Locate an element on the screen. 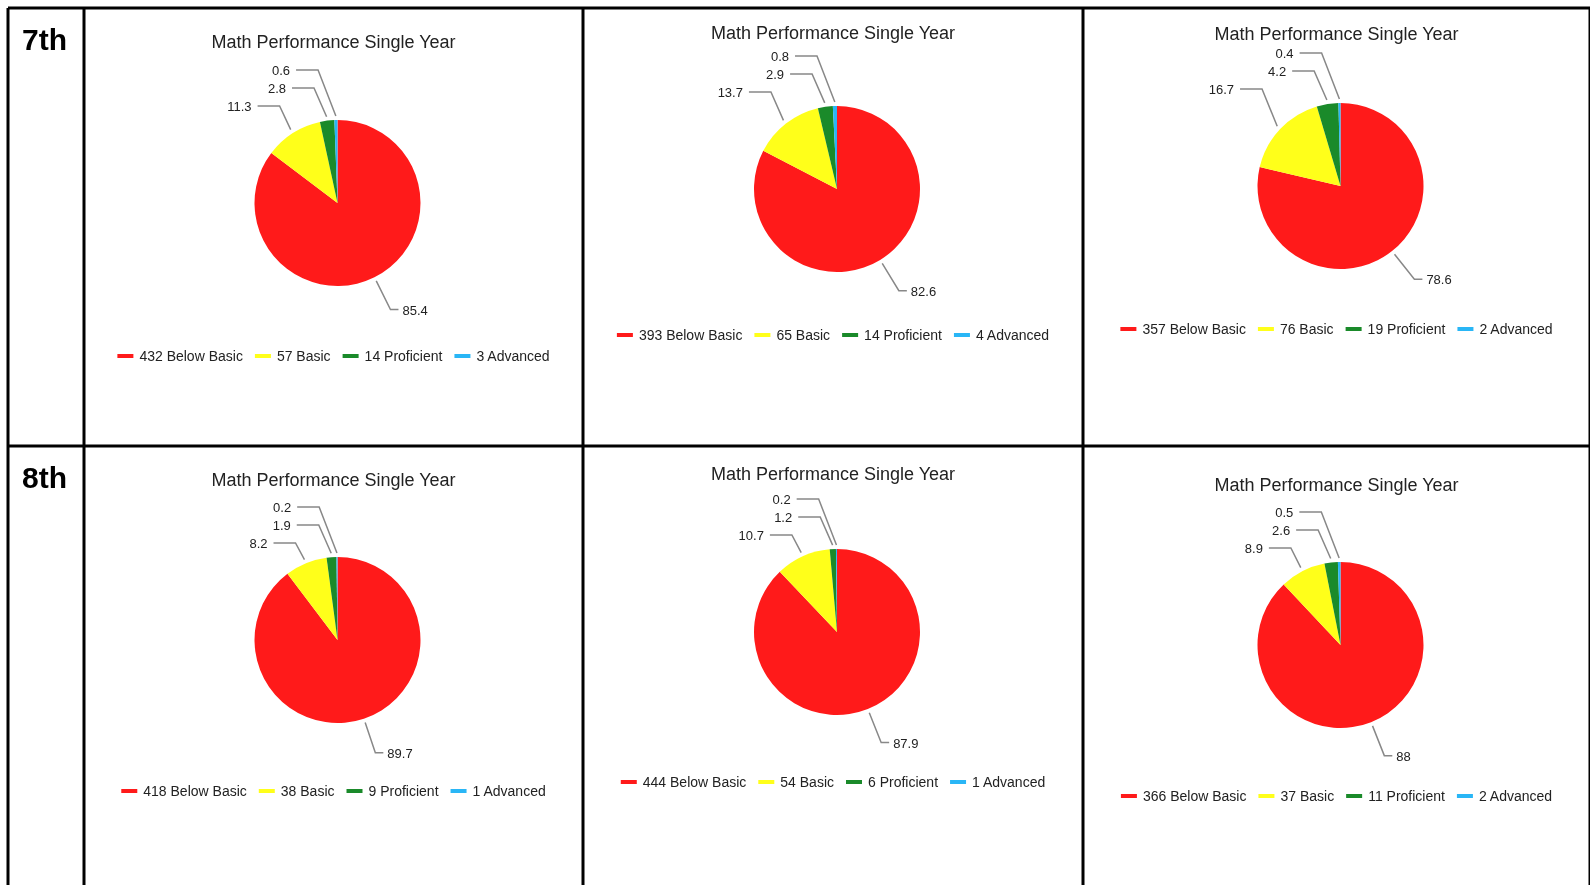 This screenshot has width=1590, height=885. legend-label: 38 Basic is located at coordinates (307, 791).